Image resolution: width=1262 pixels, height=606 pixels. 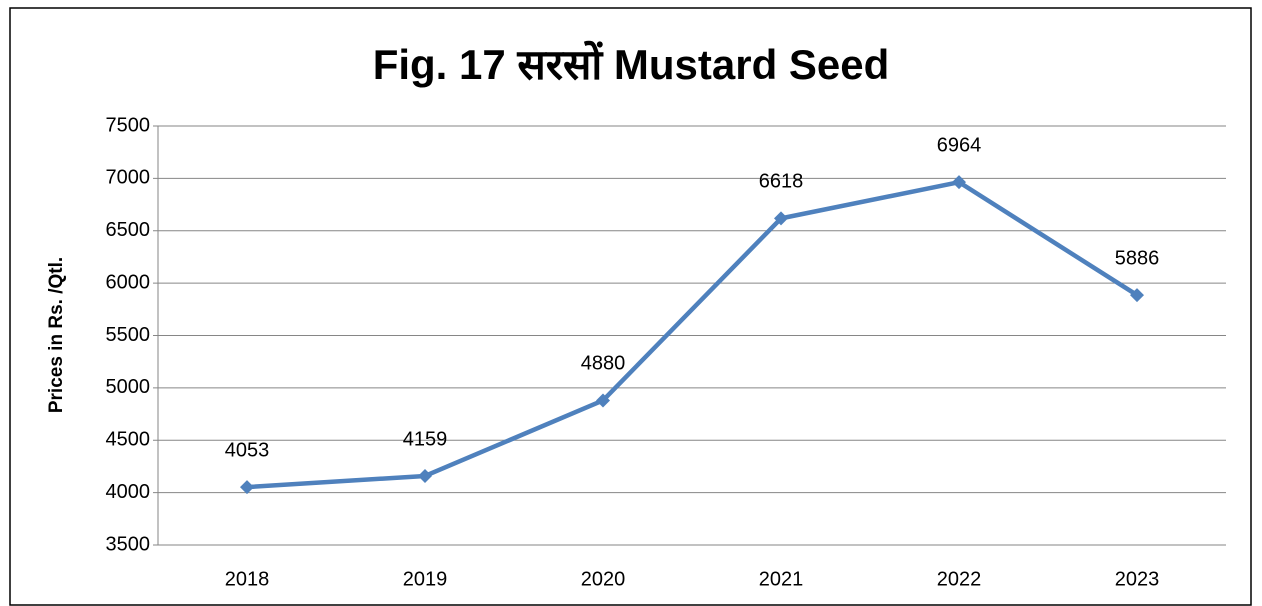 I want to click on y-tick-label: 6000, so click(x=128, y=282).